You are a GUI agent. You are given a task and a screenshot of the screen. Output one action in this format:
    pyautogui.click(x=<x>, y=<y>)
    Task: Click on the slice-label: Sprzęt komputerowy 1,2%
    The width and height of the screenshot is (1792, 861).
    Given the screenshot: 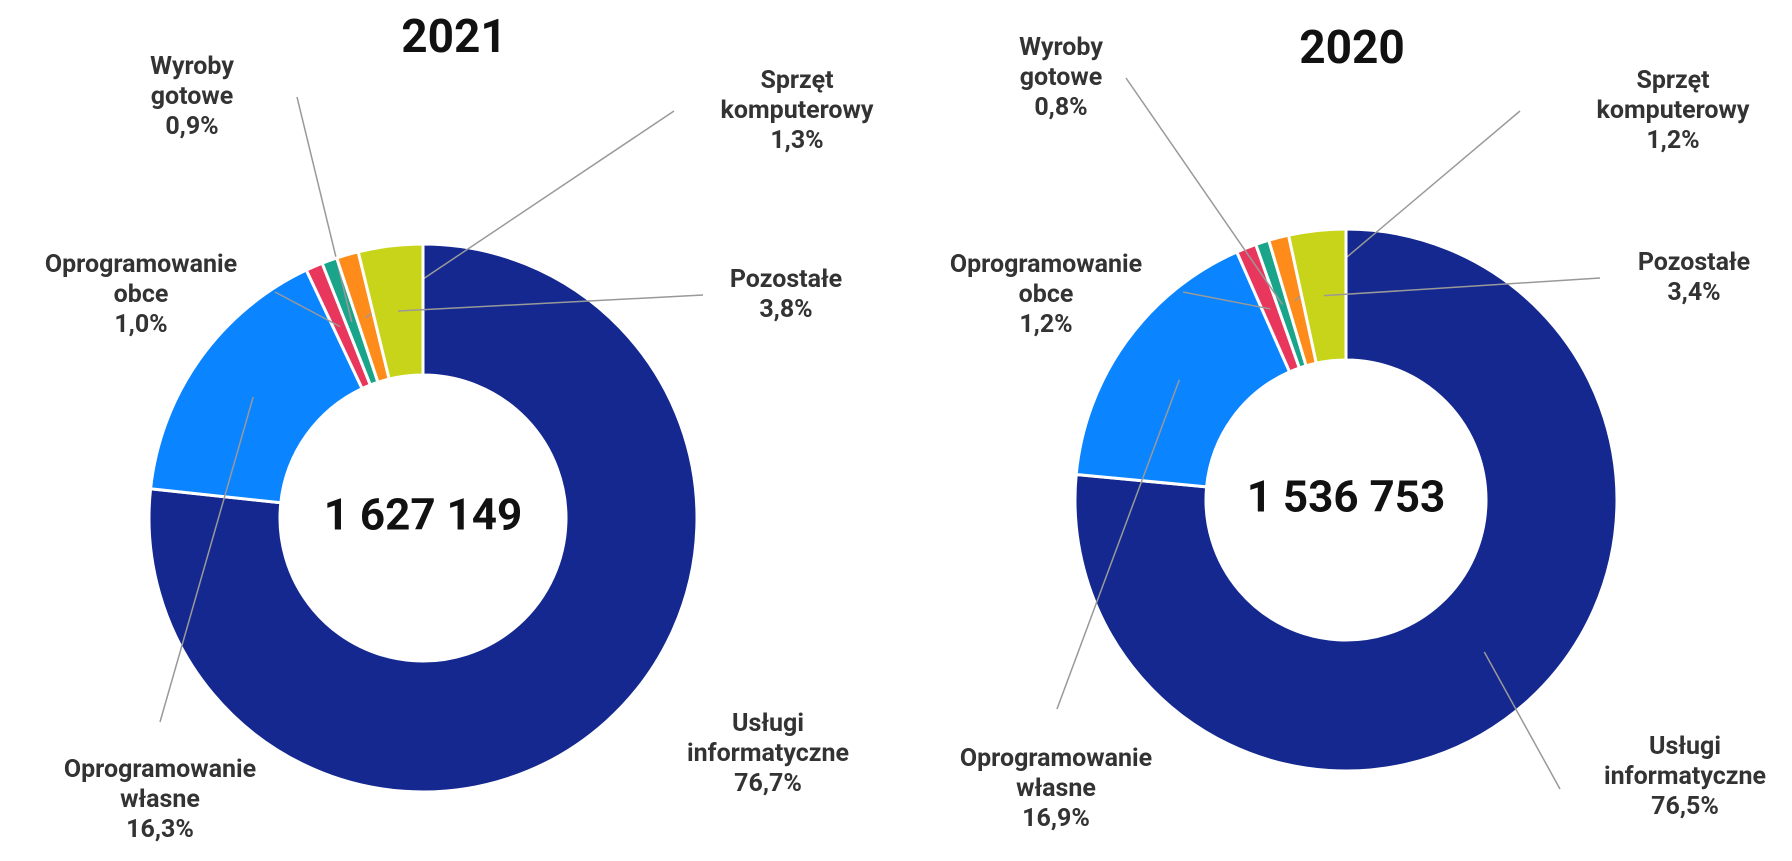 What is the action you would take?
    pyautogui.click(x=1673, y=111)
    